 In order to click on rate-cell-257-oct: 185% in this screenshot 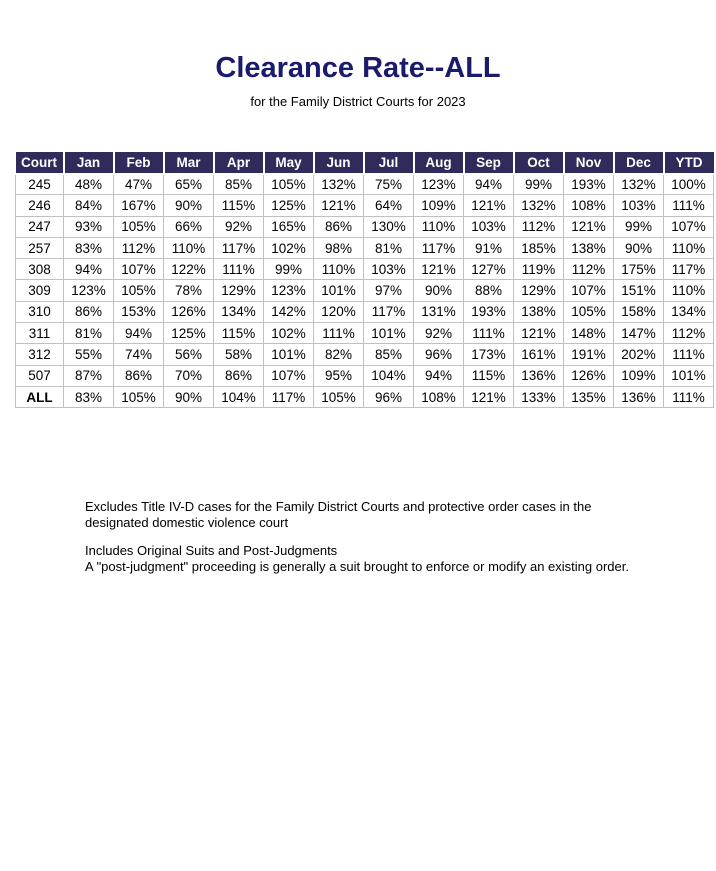, I will do `click(538, 248)`.